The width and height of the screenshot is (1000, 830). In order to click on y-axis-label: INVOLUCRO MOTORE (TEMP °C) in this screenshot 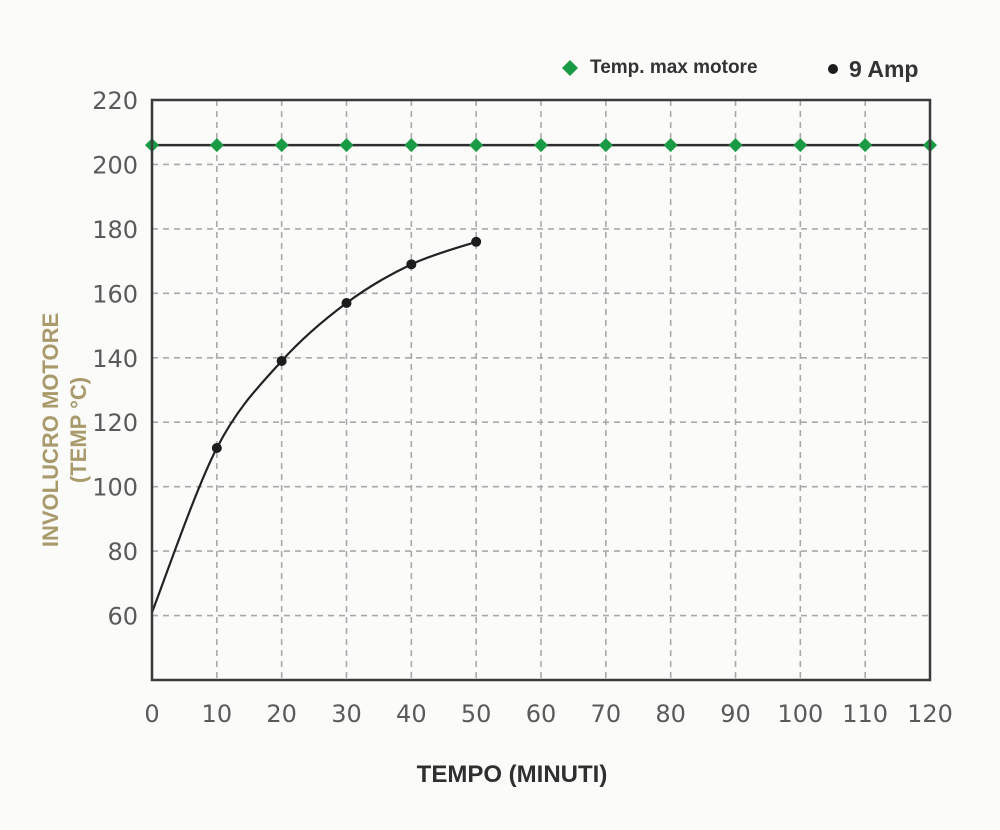, I will do `click(64, 430)`.